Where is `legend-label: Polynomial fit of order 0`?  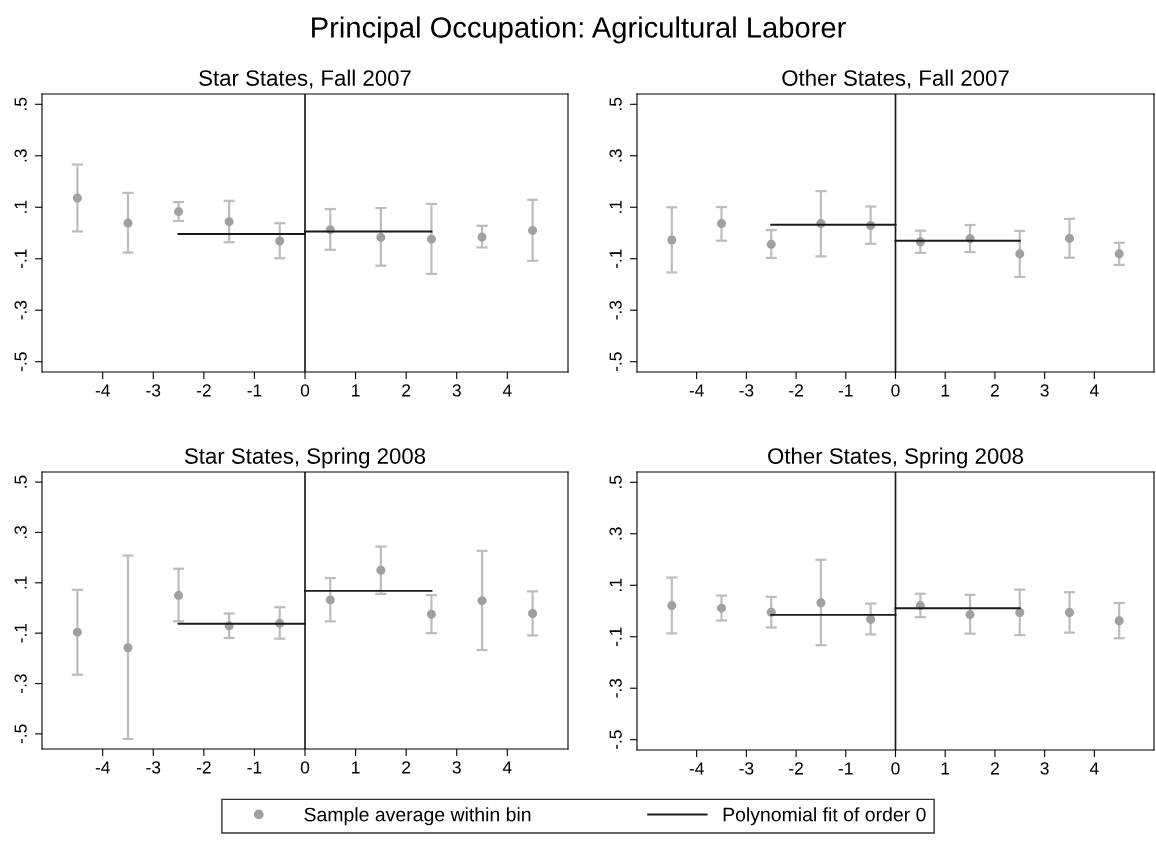 legend-label: Polynomial fit of order 0 is located at coordinates (824, 816).